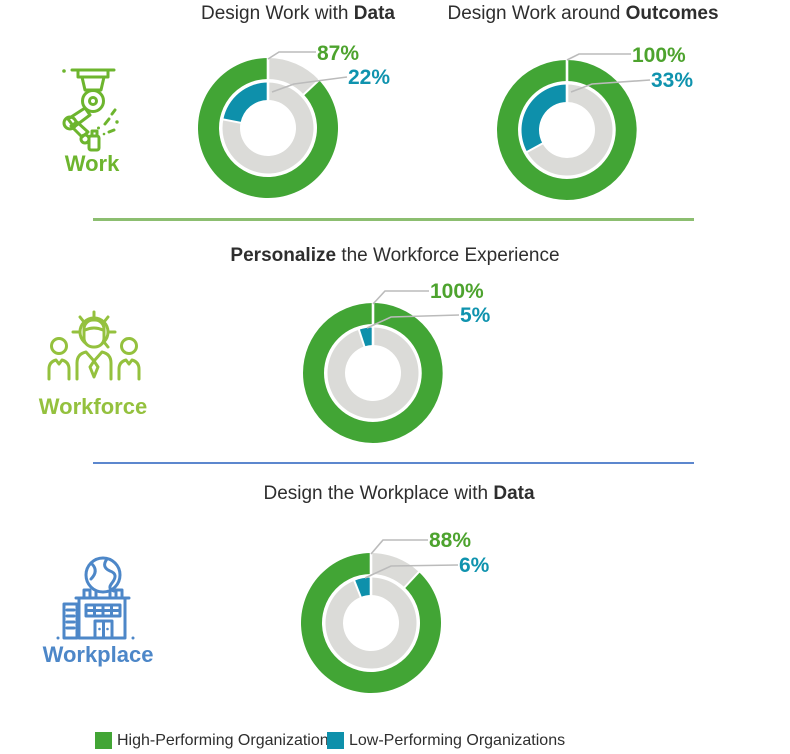  What do you see at coordinates (227, 740) in the screenshot?
I see `legend-label-high-performing: High-Performing Organizations` at bounding box center [227, 740].